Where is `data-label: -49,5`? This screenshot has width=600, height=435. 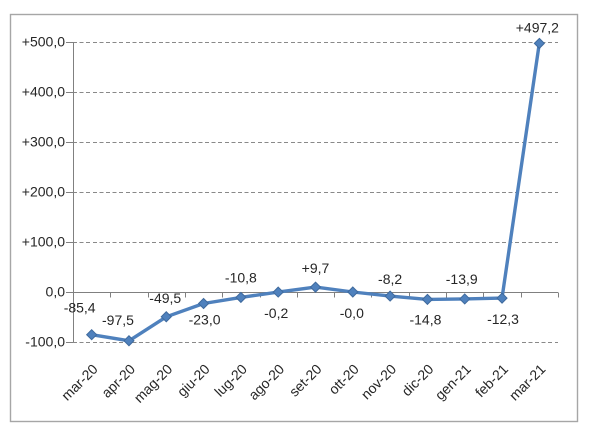
data-label: -49,5 is located at coordinates (165, 298).